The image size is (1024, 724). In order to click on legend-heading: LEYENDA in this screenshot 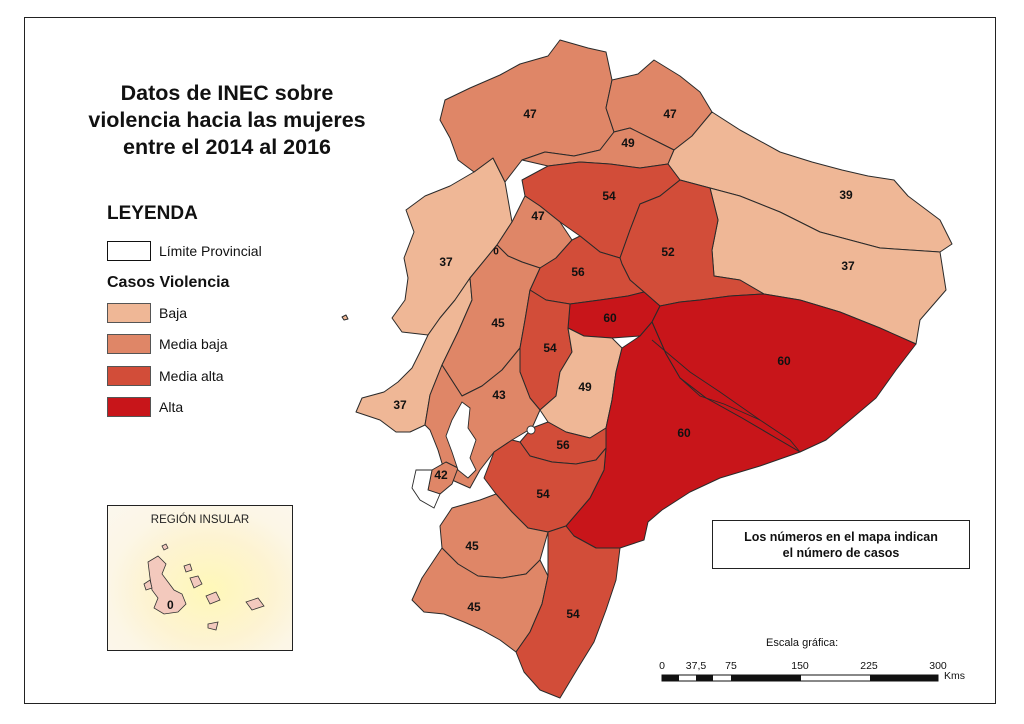, I will do `click(152, 213)`.